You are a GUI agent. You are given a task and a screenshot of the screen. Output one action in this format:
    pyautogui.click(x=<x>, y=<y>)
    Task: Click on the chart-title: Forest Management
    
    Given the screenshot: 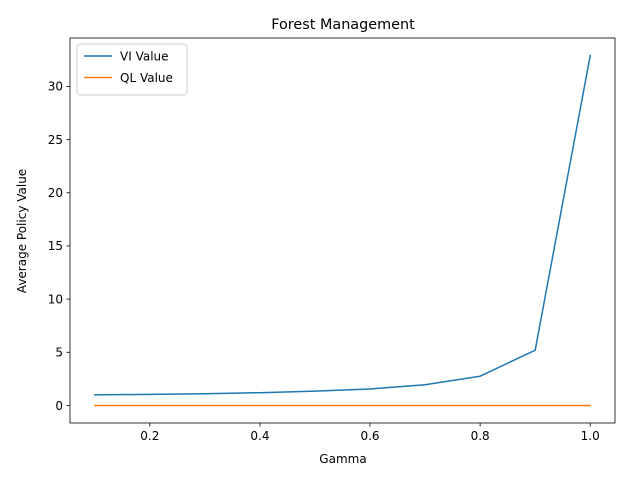 What is the action you would take?
    pyautogui.click(x=343, y=25)
    